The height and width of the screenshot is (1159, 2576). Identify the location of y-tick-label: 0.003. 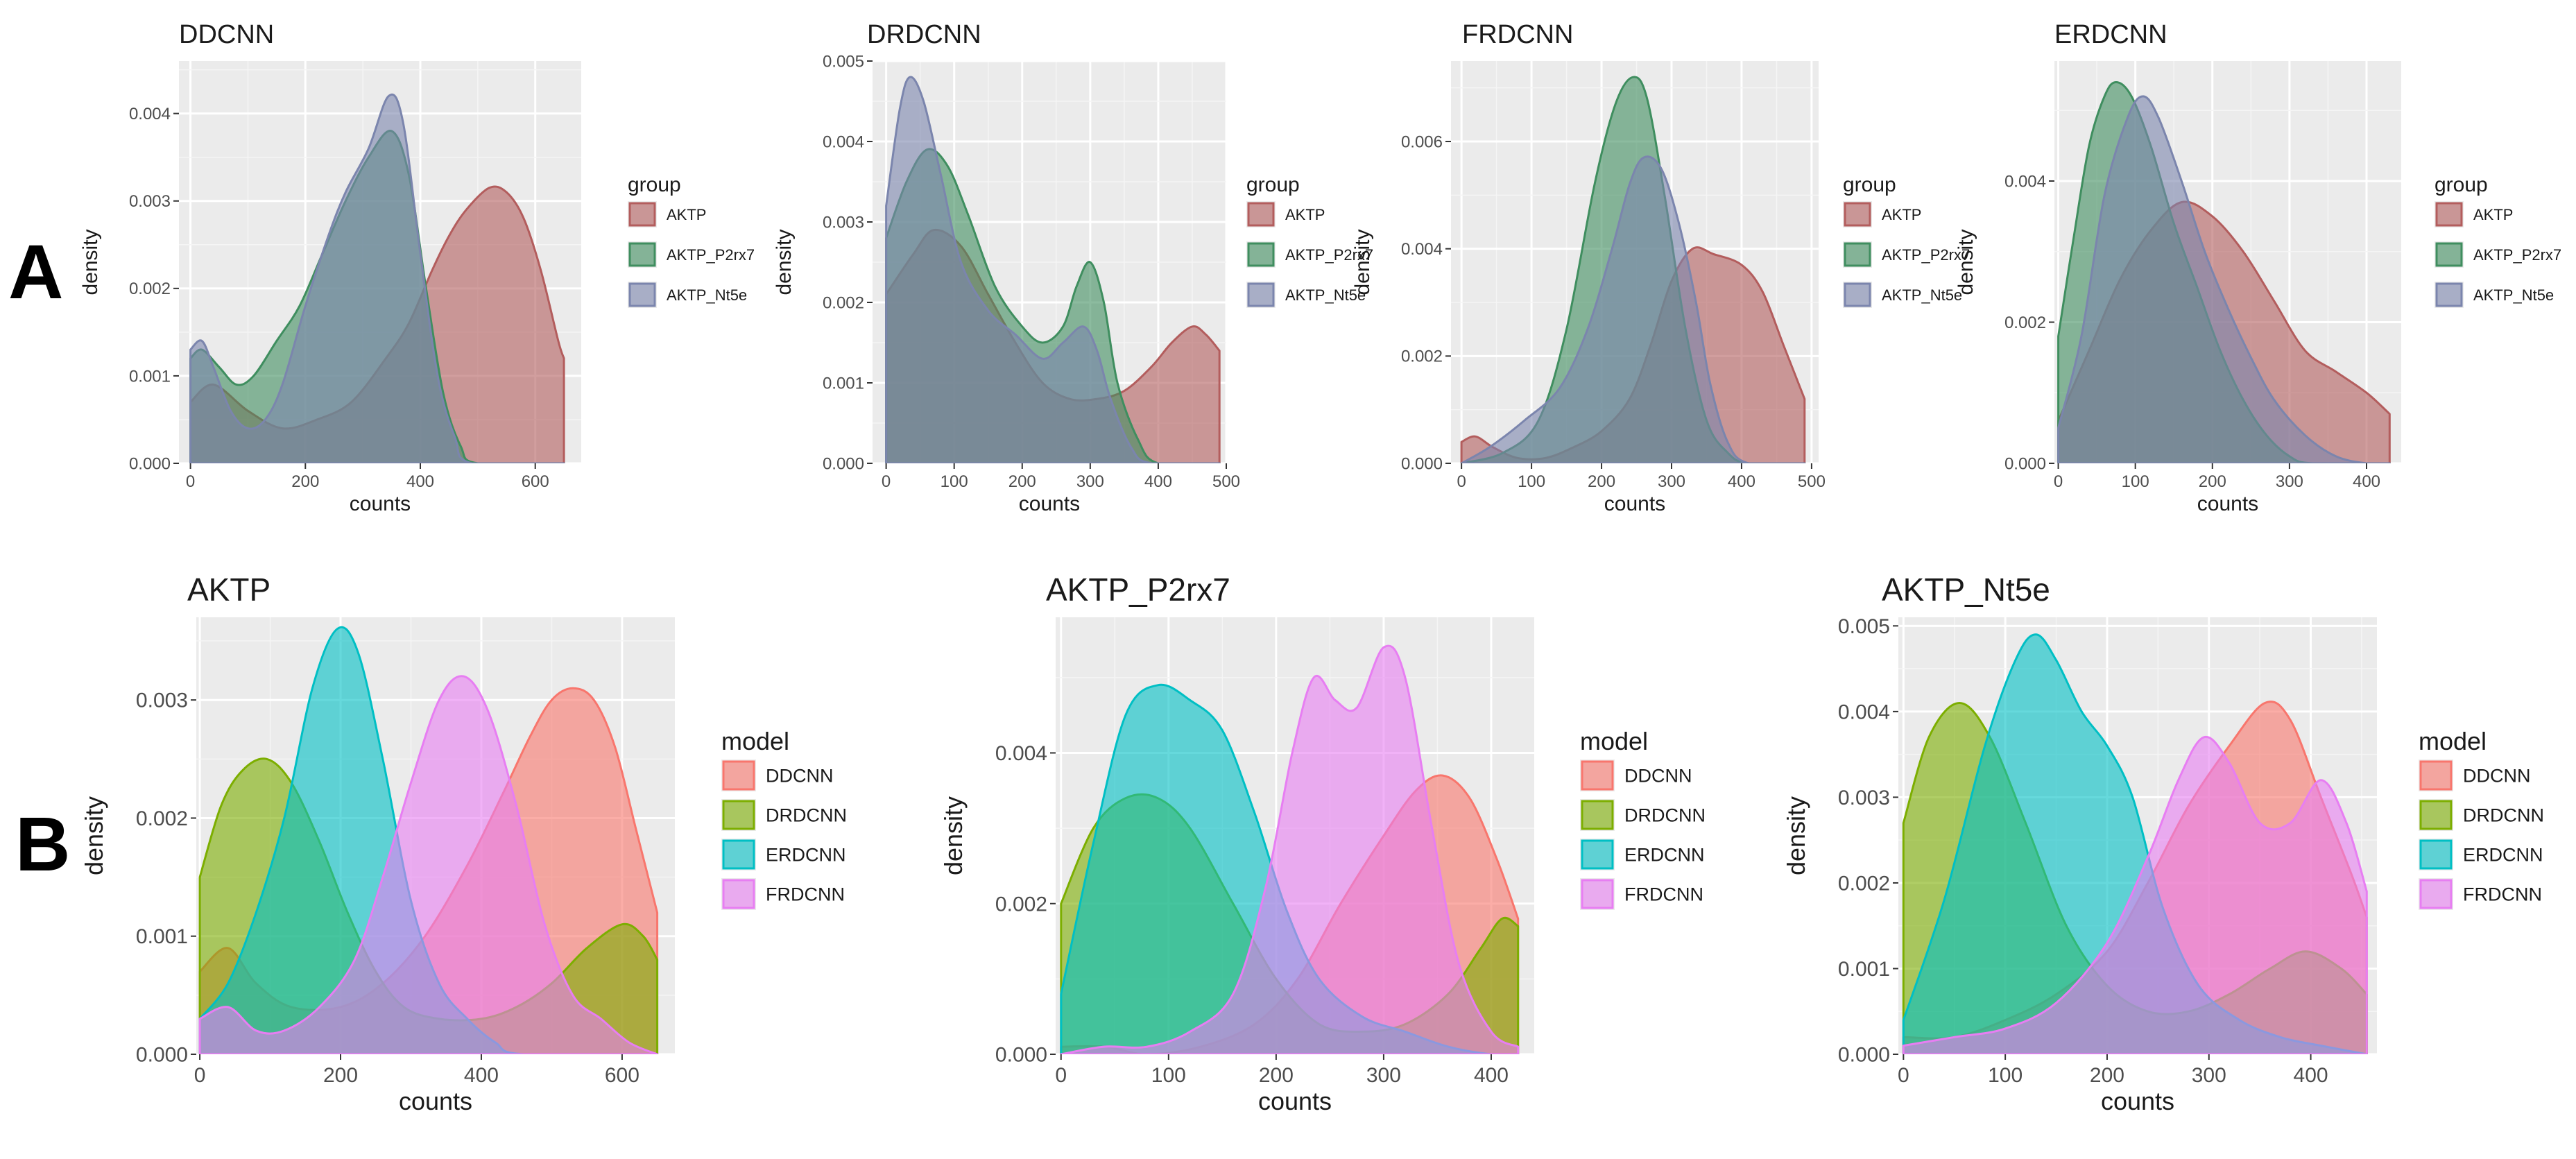
(150, 201).